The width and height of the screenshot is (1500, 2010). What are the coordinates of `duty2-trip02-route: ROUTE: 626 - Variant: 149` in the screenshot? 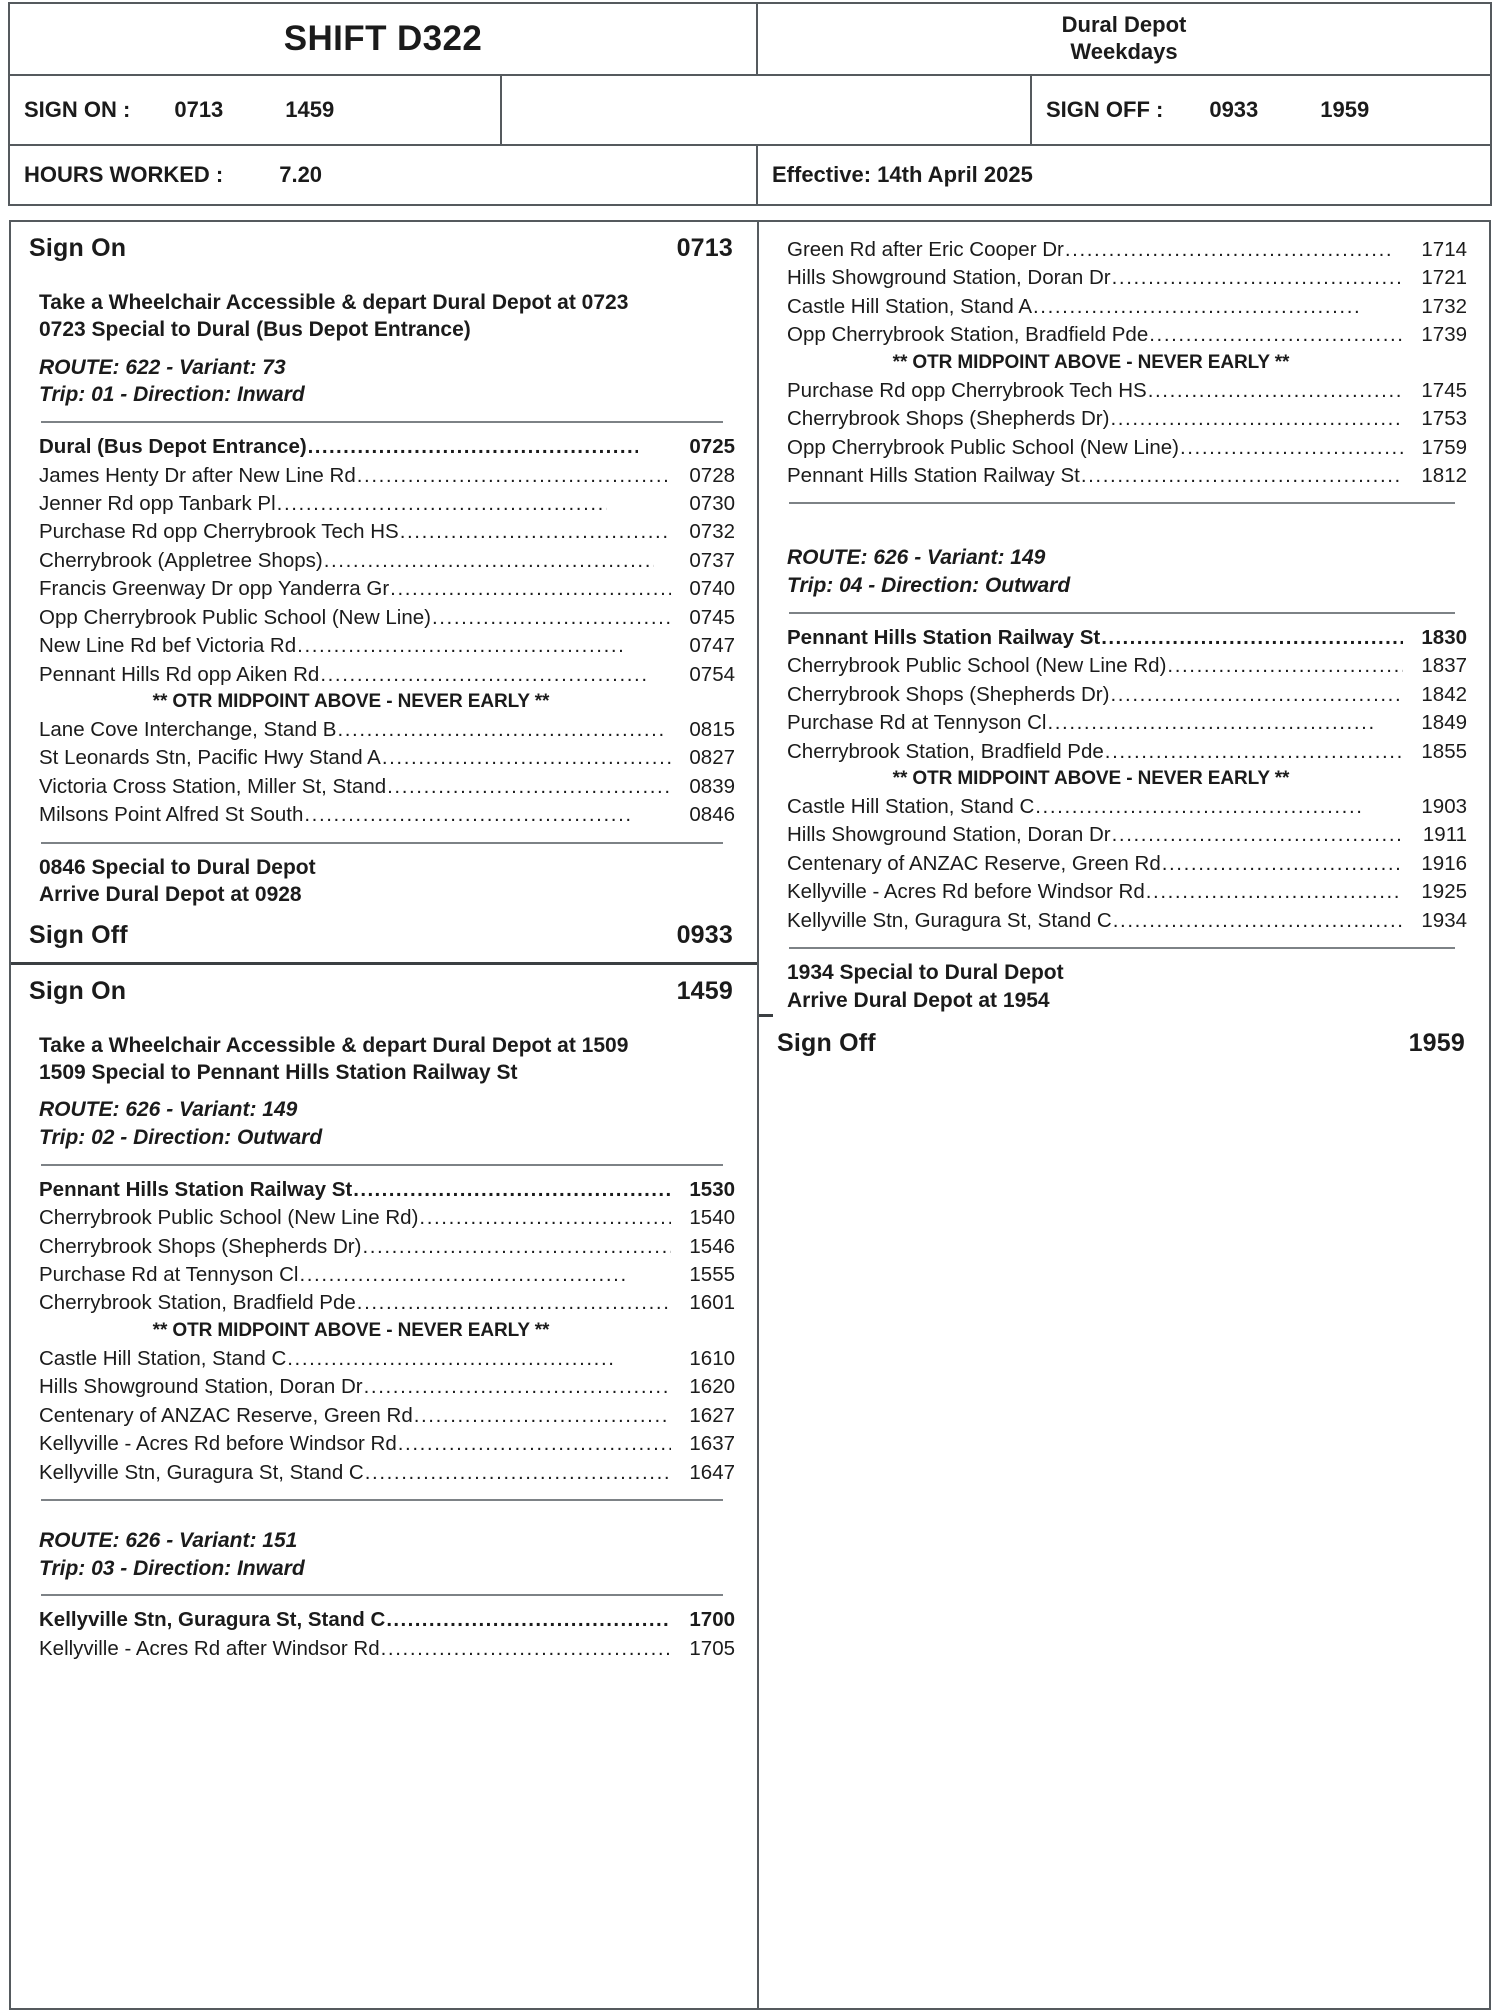 It's located at (168, 1110).